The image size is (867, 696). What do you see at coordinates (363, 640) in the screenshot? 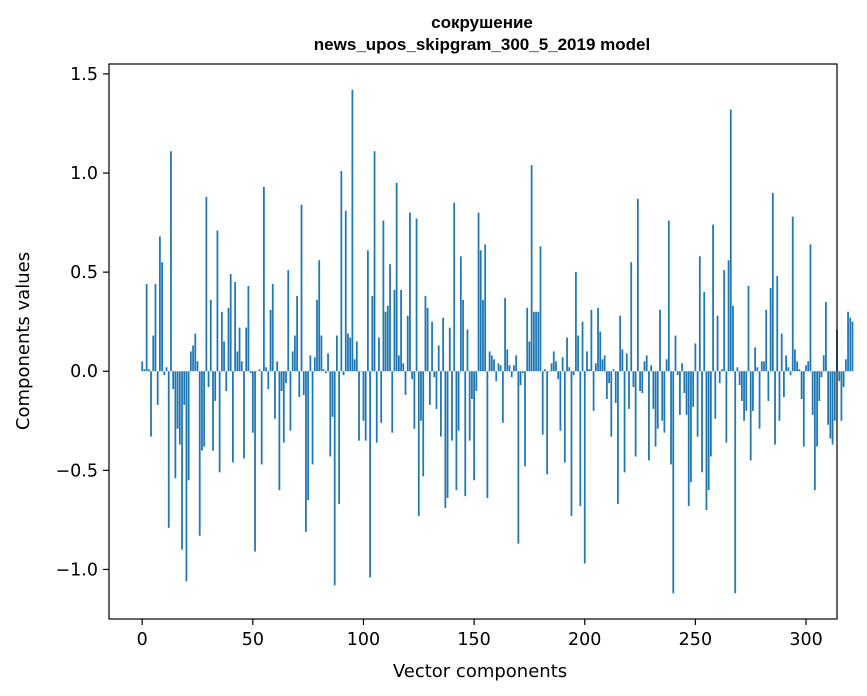
I see `x-tick-label: 100` at bounding box center [363, 640].